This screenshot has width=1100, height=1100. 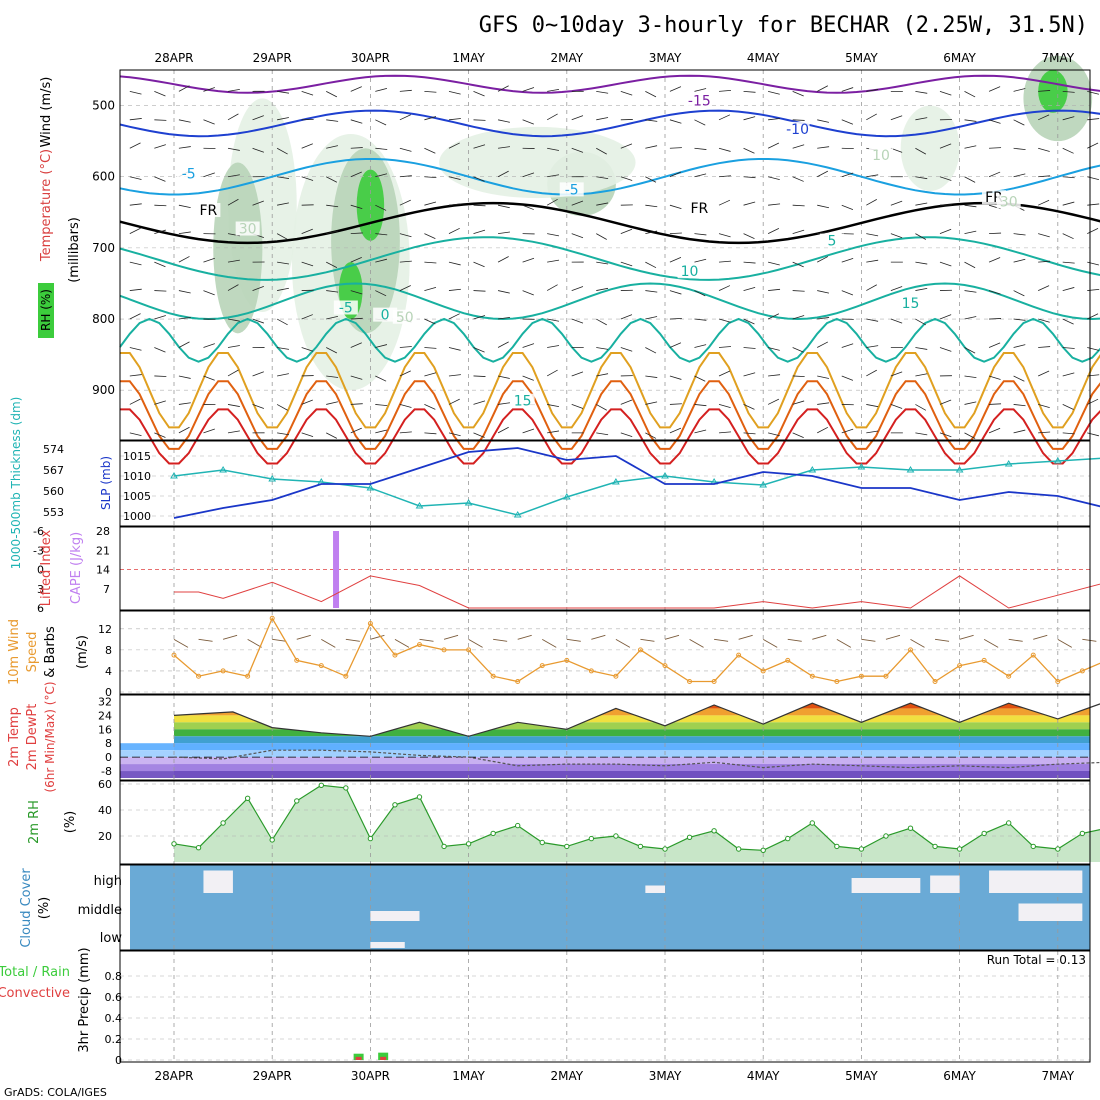 I want to click on x-tick-label-top: 28APR, so click(x=173, y=58).